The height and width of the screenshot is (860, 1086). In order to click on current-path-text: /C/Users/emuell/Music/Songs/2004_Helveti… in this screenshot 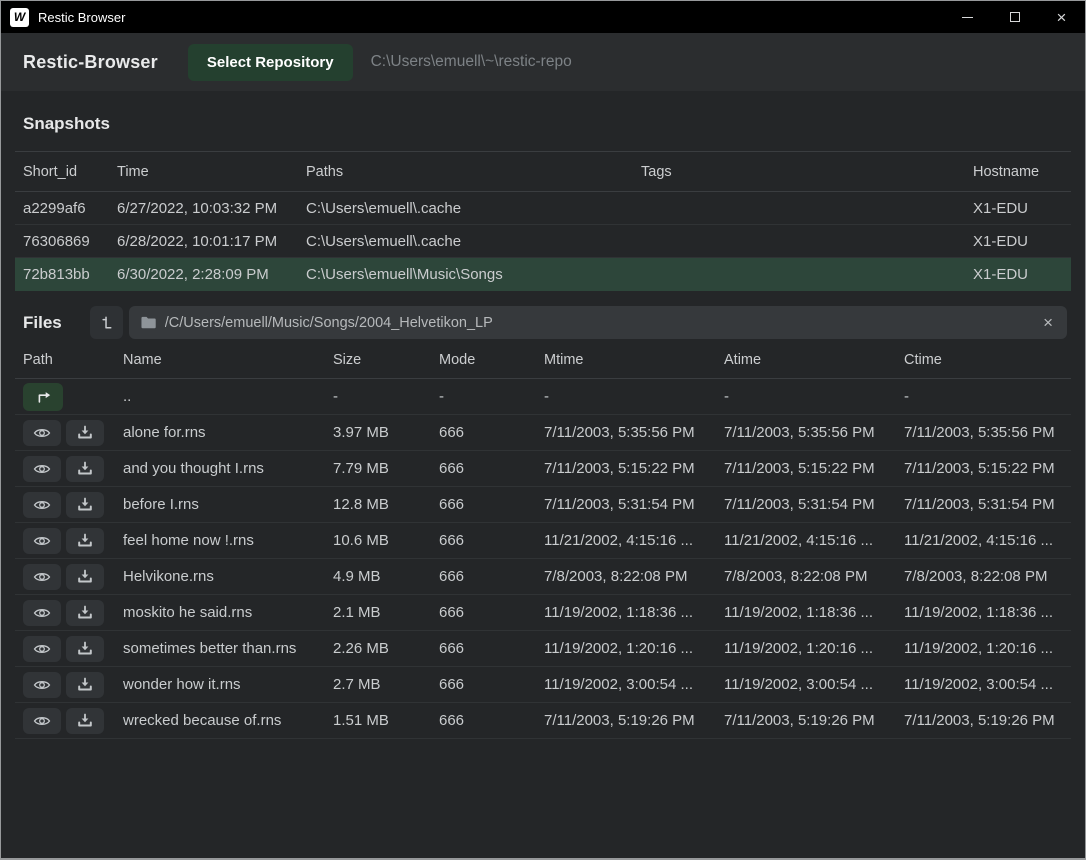, I will do `click(328, 322)`.